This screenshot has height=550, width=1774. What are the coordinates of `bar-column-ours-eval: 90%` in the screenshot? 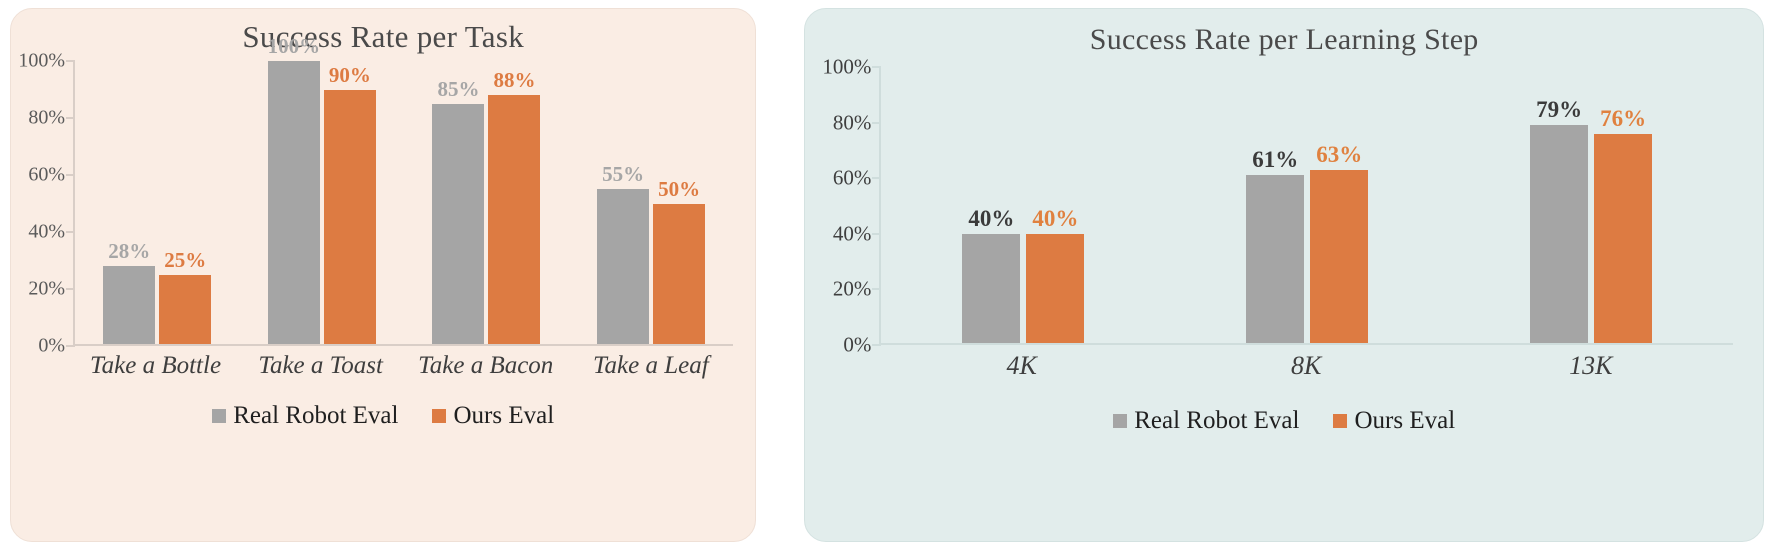 It's located at (349, 203).